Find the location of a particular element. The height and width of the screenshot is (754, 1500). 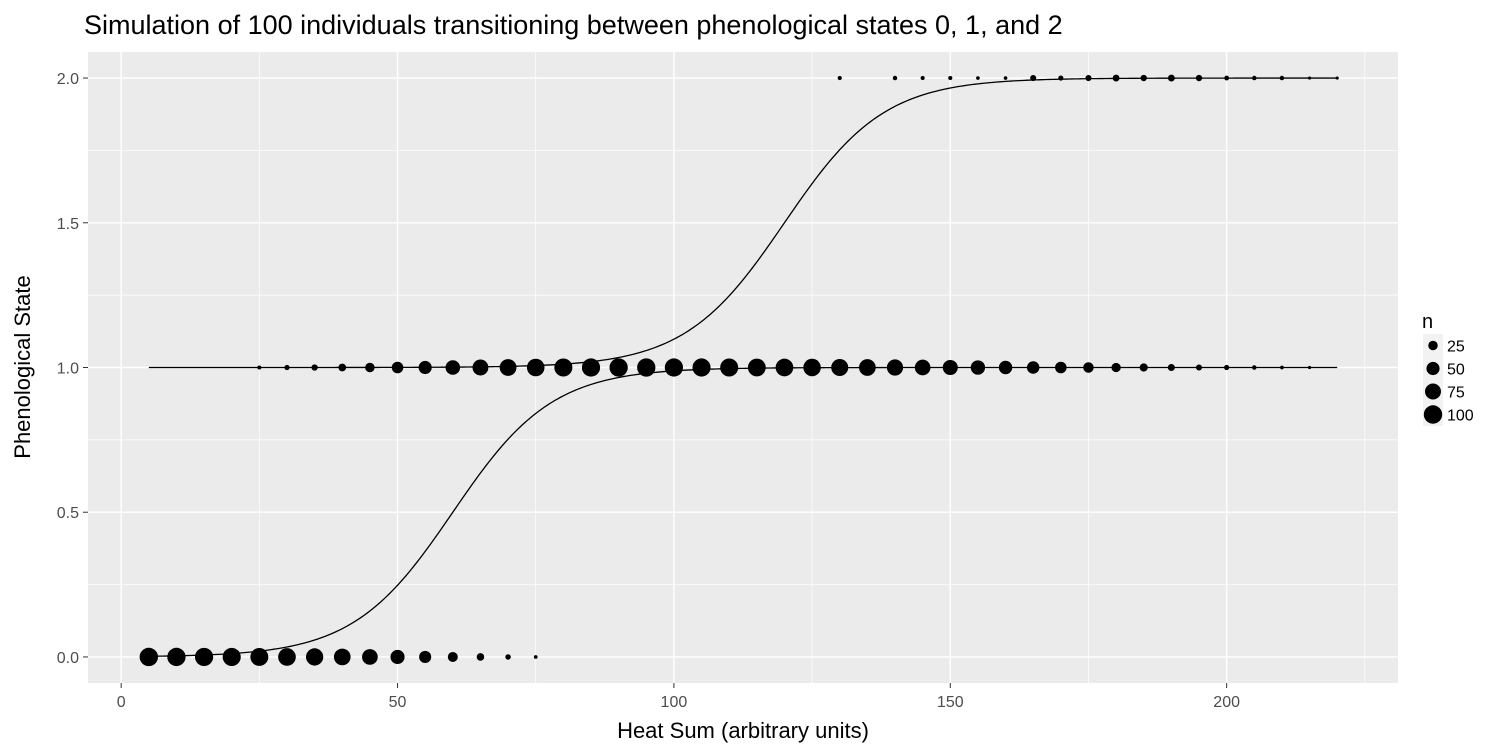

y-axis-title: Phenological State is located at coordinates (22, 366).